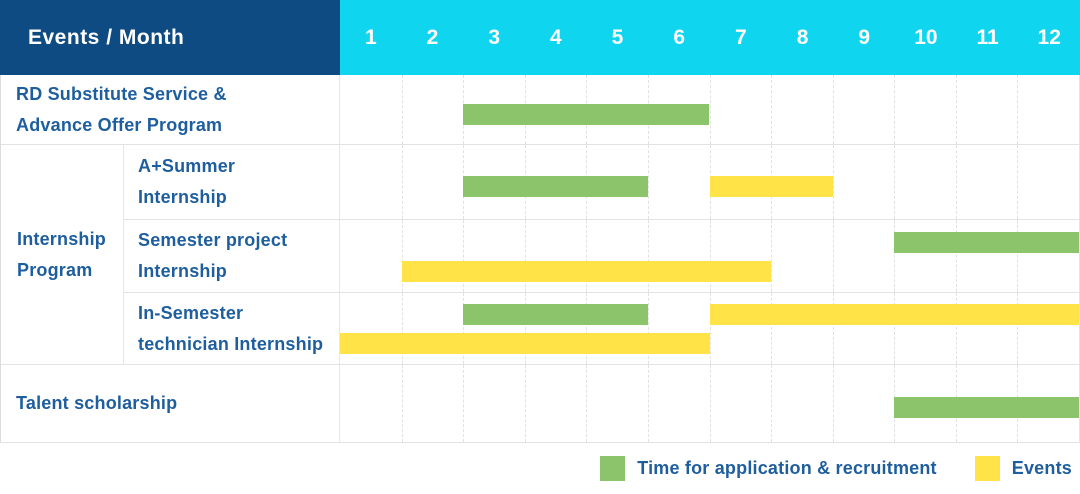  I want to click on row-label-semester-project: Semester project Internship, so click(232, 256).